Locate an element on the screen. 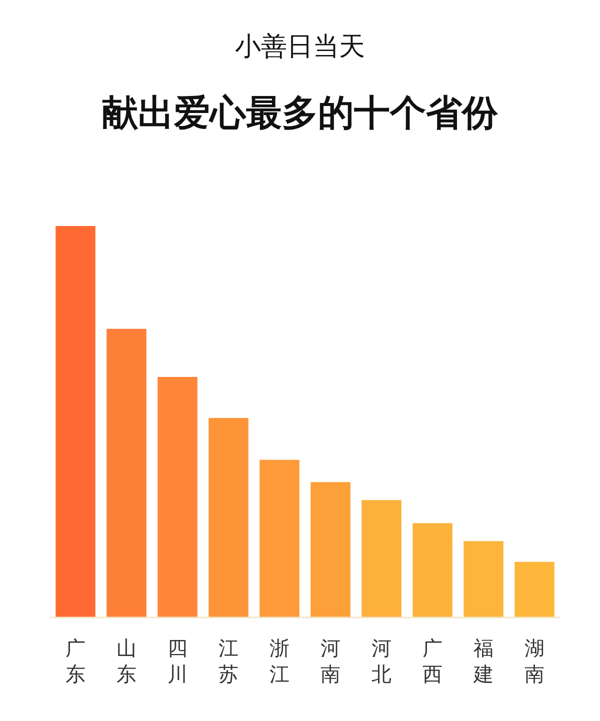  x-tick-label: 四川 is located at coordinates (178, 661).